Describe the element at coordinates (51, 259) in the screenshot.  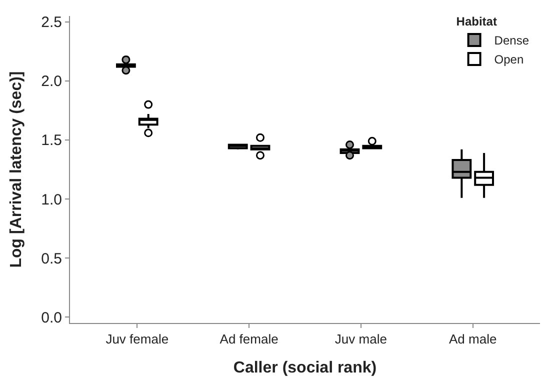
I see `y-tick-label: 0.5` at that location.